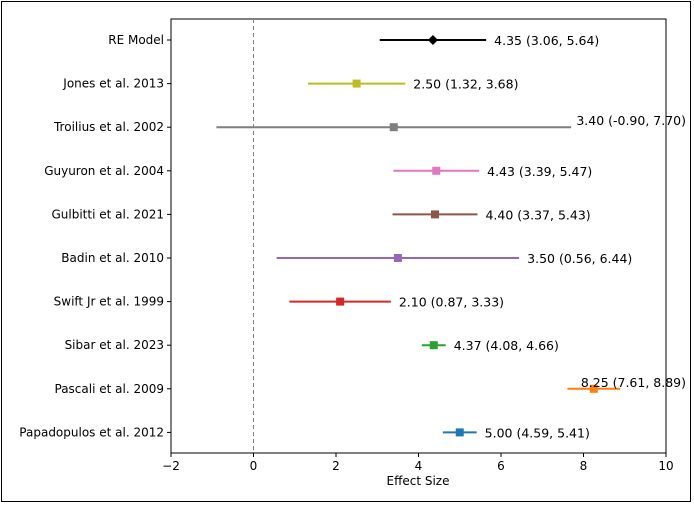 Image resolution: width=694 pixels, height=505 pixels. I want to click on study-label: Badin et al. 2010, so click(112, 258).